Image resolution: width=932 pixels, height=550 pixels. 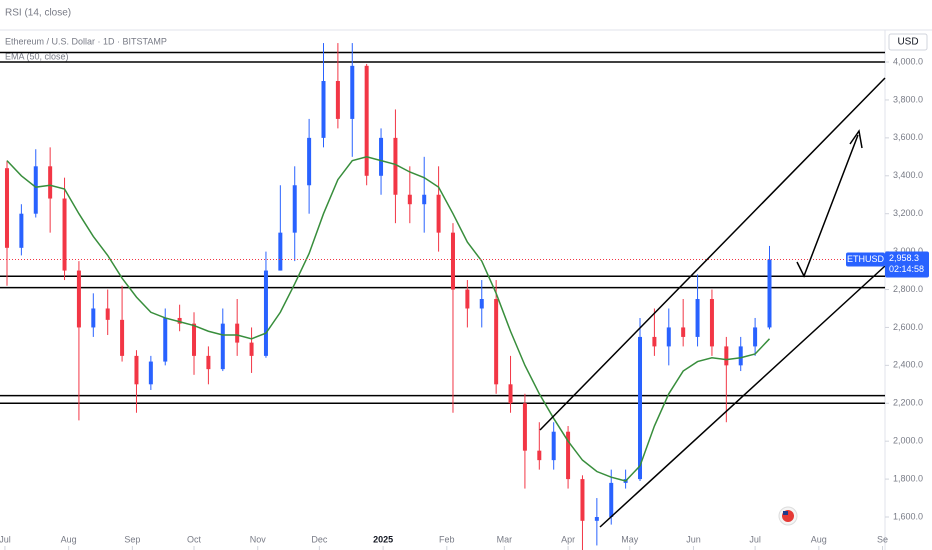 I want to click on indicator-label: RSI (14, close), so click(x=38, y=13).